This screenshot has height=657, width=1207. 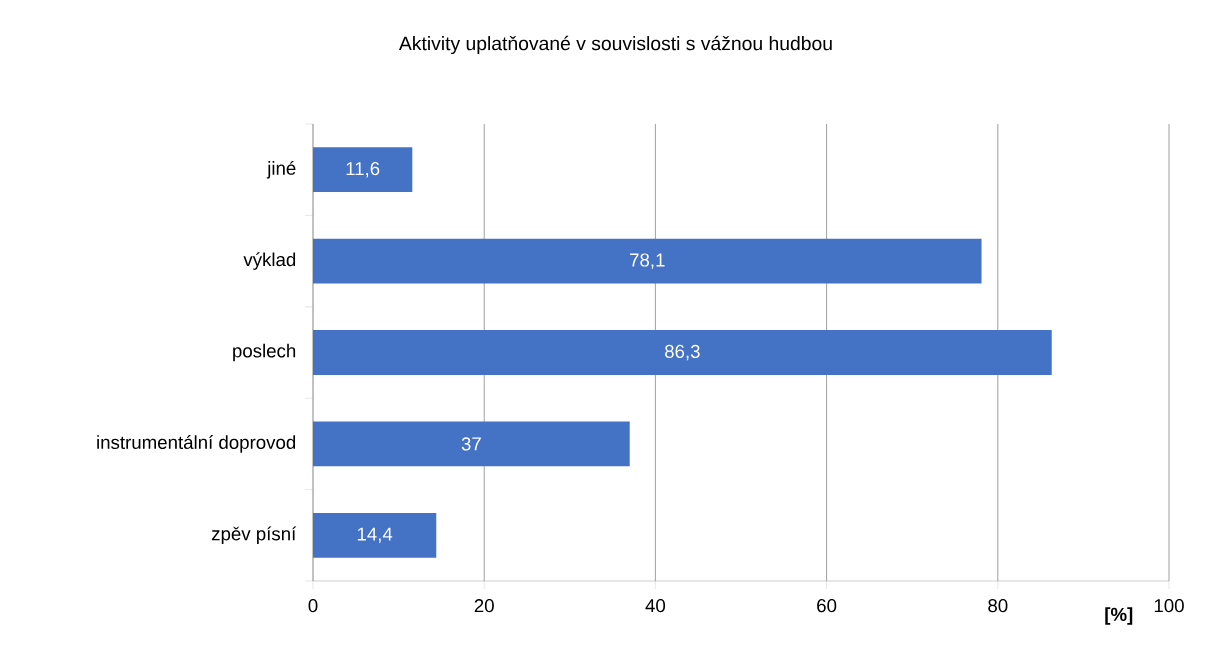 I want to click on x-tick-label: 60, so click(x=827, y=606).